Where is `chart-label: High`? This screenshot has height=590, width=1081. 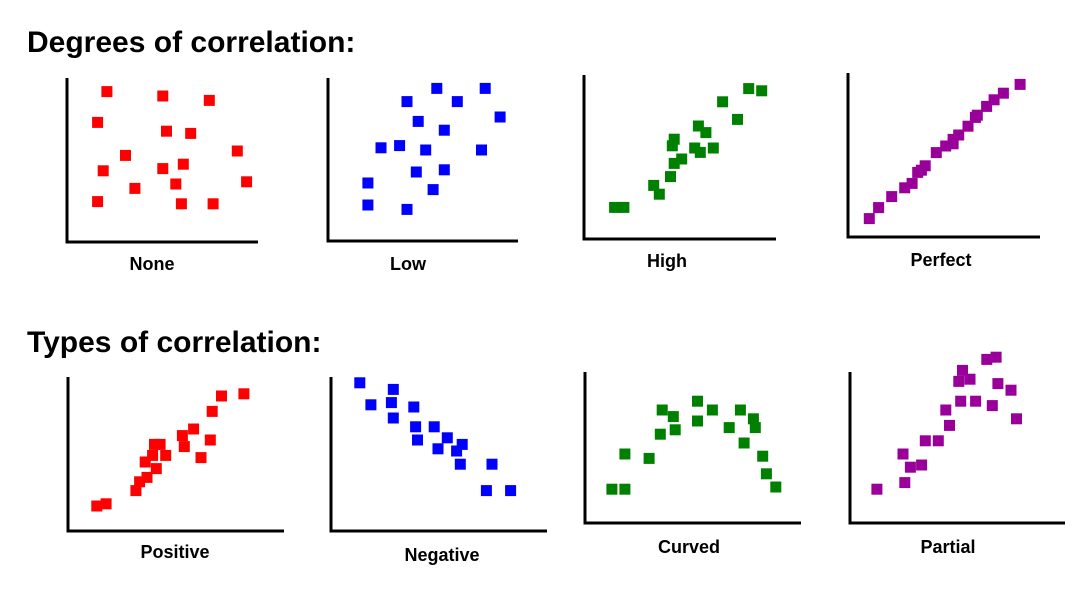
chart-label: High is located at coordinates (667, 261).